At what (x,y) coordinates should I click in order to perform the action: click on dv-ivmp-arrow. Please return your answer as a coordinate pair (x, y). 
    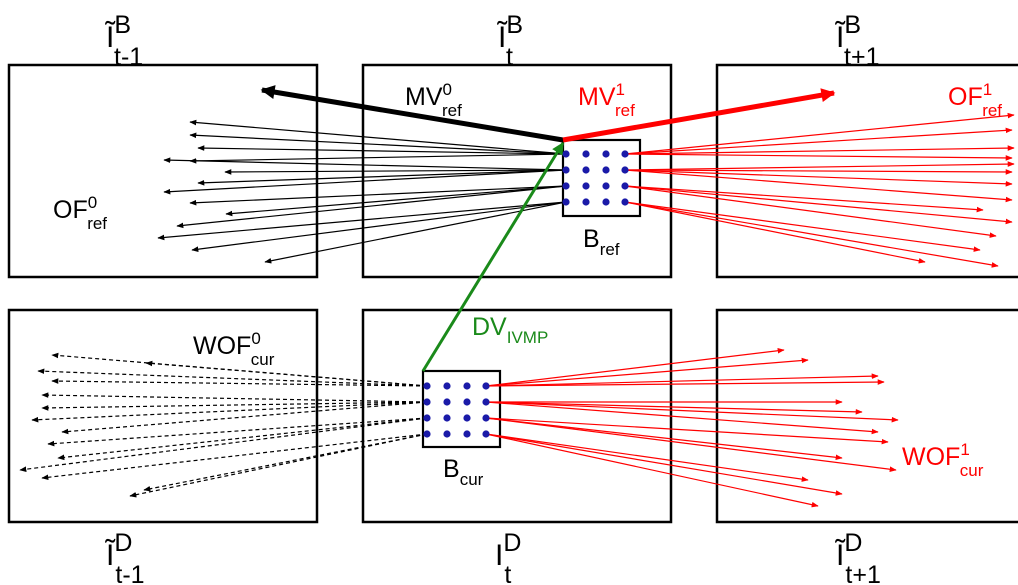
    Looking at the image, I should click on (493, 256).